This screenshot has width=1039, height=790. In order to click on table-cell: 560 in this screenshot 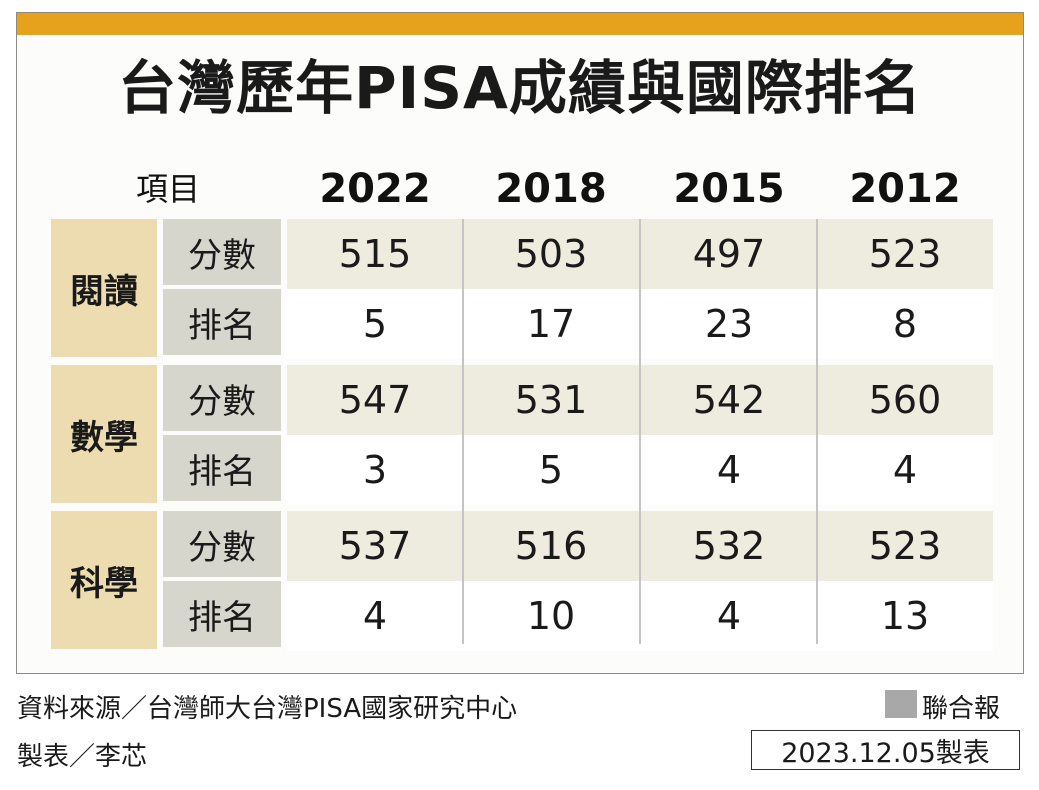, I will do `click(905, 400)`.